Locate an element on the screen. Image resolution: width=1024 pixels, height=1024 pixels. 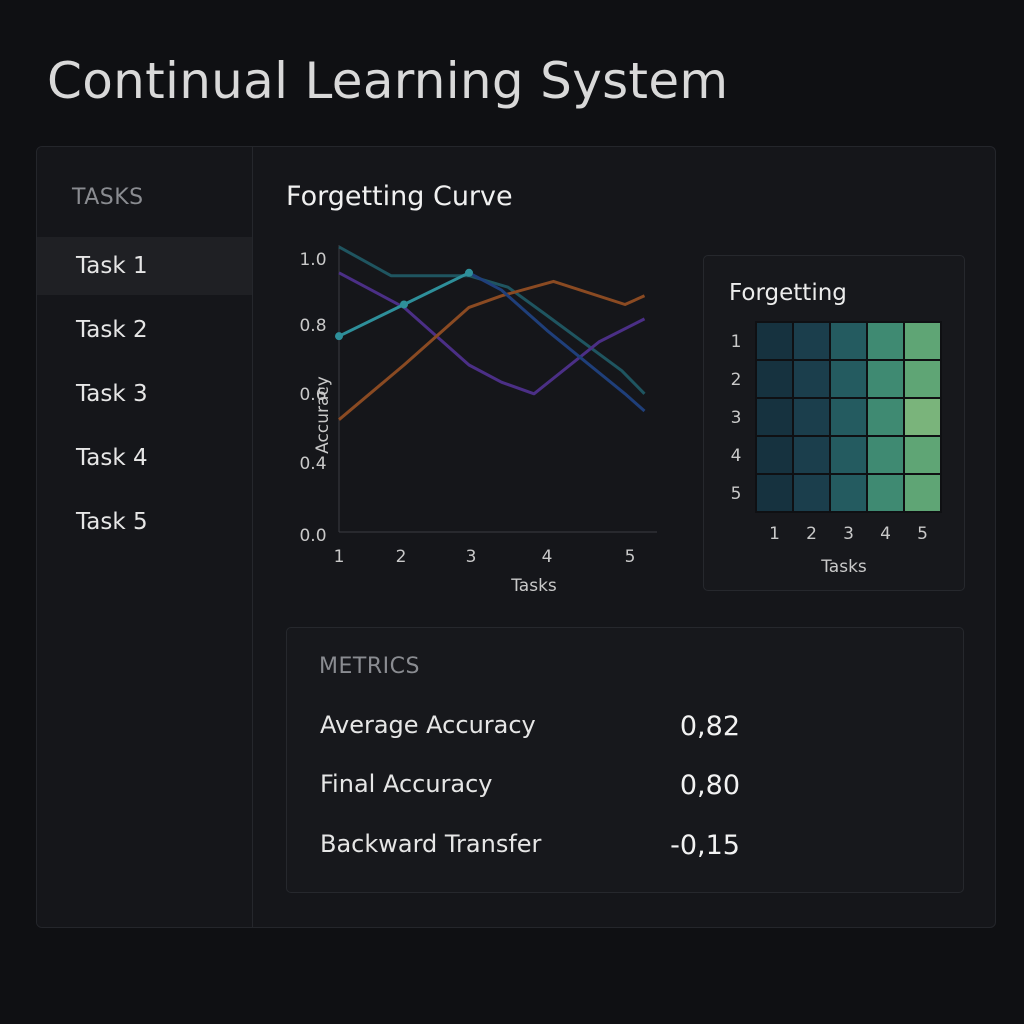
sidebar-heading: TASKS is located at coordinates (108, 197).